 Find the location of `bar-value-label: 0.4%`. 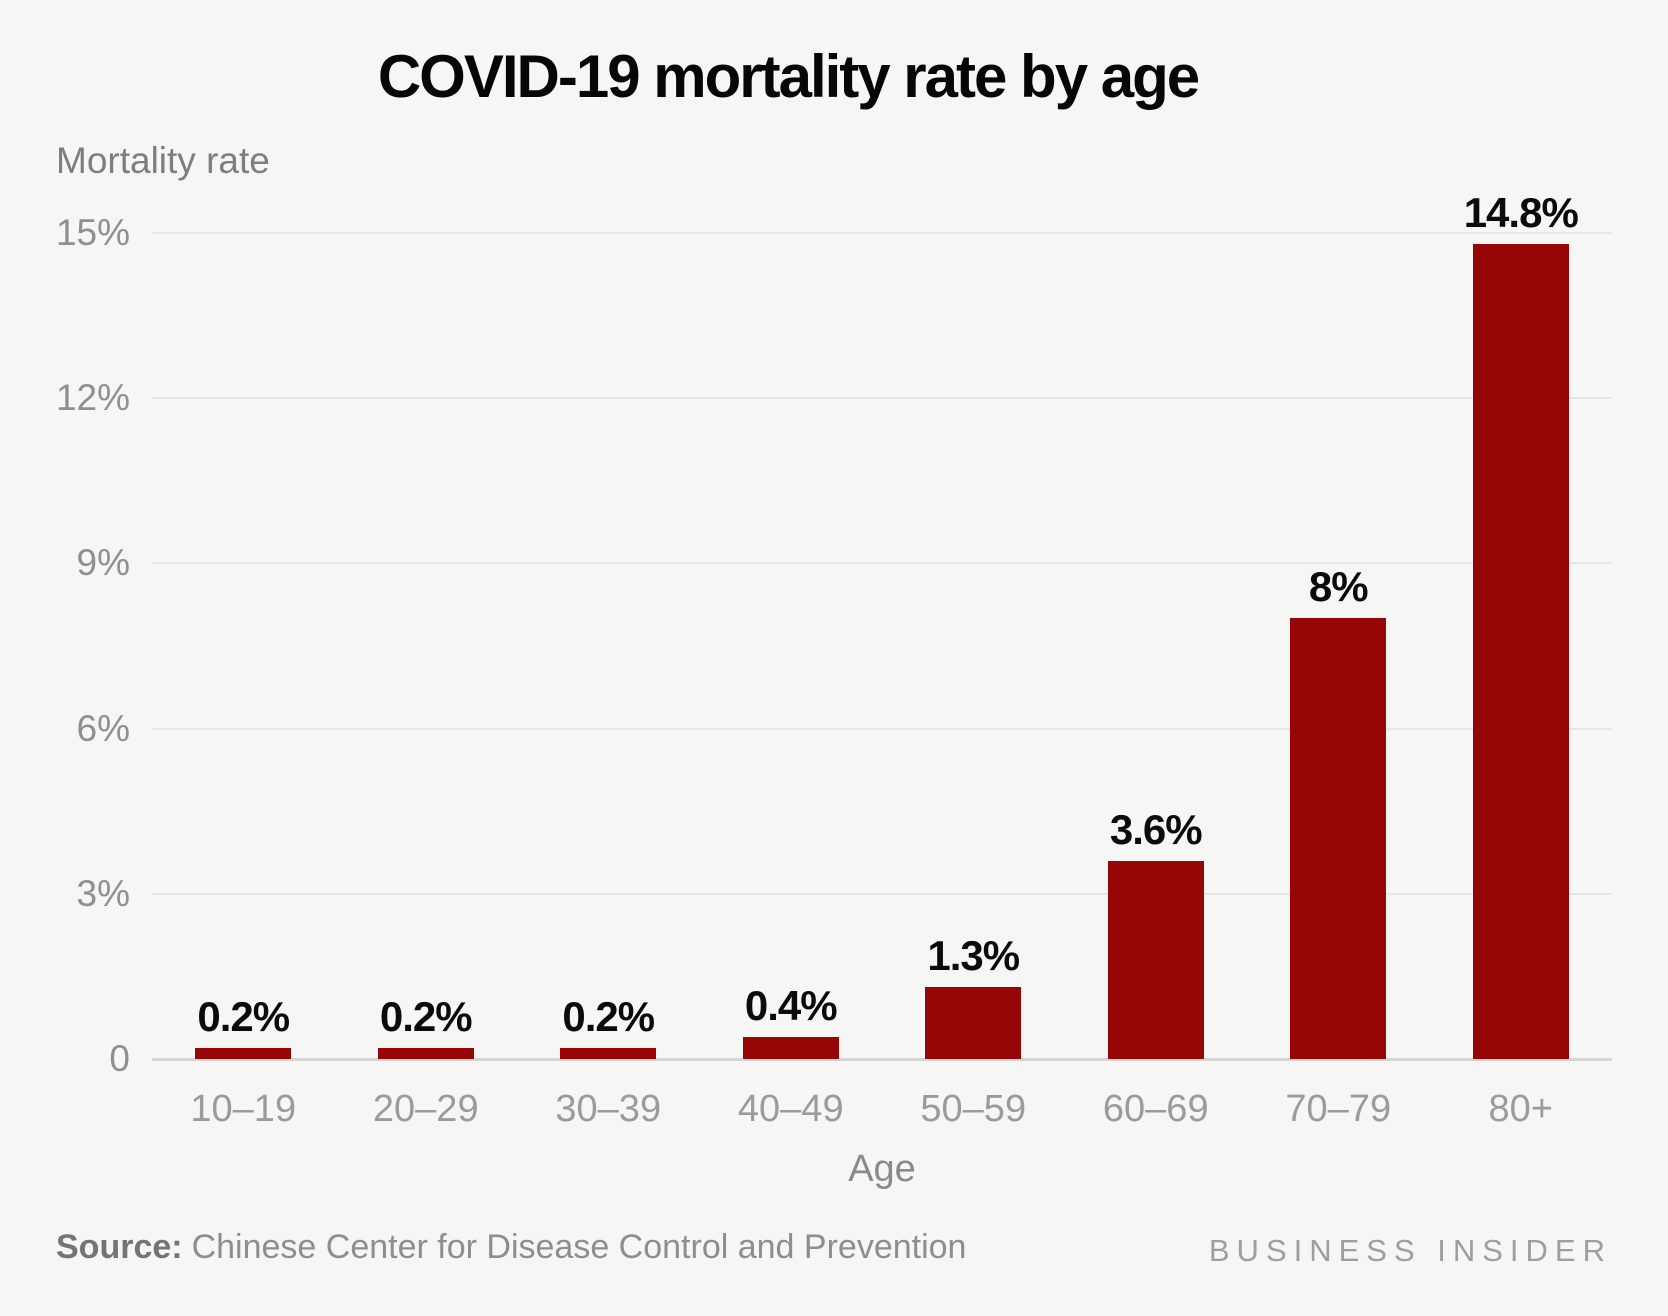

bar-value-label: 0.4% is located at coordinates (791, 1005).